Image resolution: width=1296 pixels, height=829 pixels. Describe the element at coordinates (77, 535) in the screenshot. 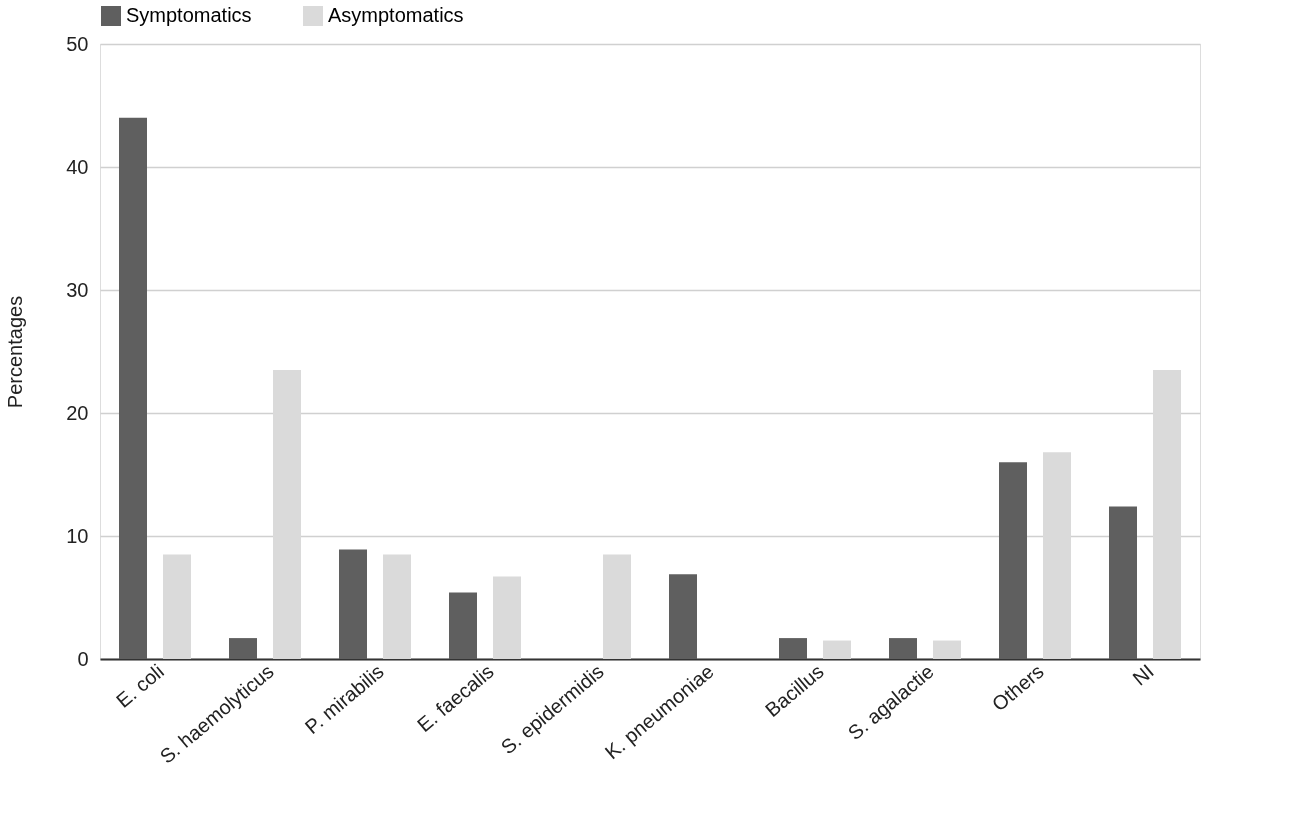

I see `y-tick-label: 10` at that location.